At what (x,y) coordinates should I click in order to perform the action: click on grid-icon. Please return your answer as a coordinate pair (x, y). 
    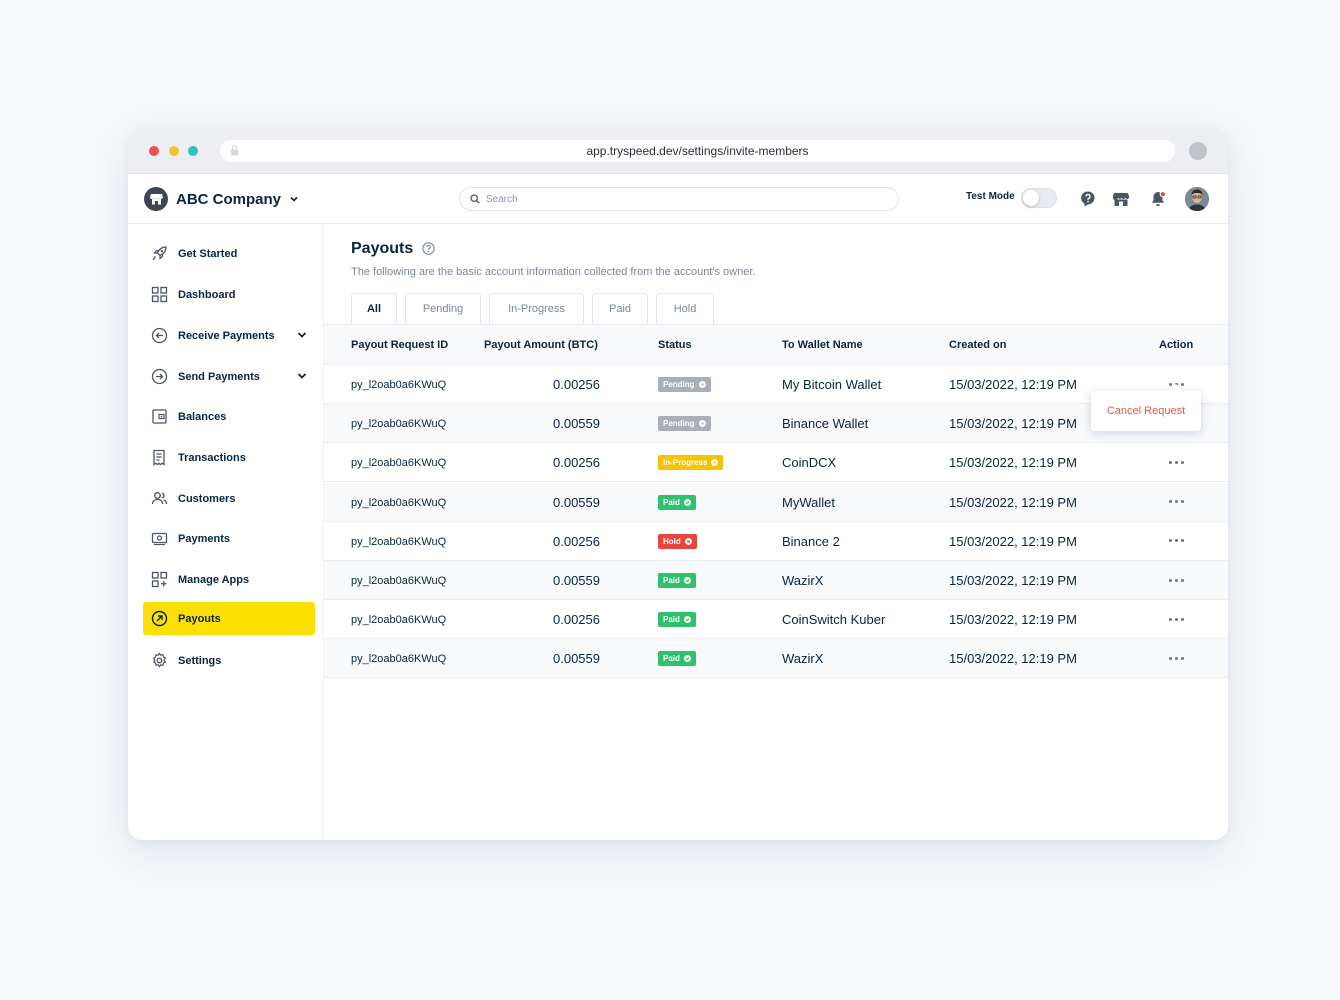
    Looking at the image, I should click on (159, 294).